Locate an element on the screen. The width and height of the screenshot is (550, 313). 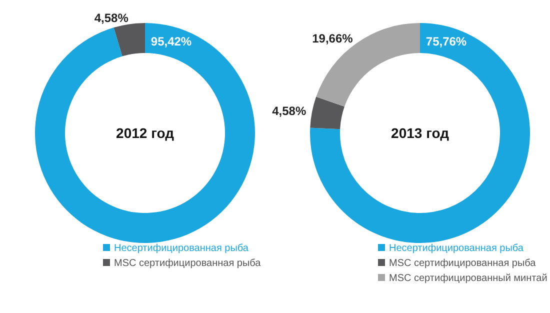
data-label: 95,42% is located at coordinates (171, 41).